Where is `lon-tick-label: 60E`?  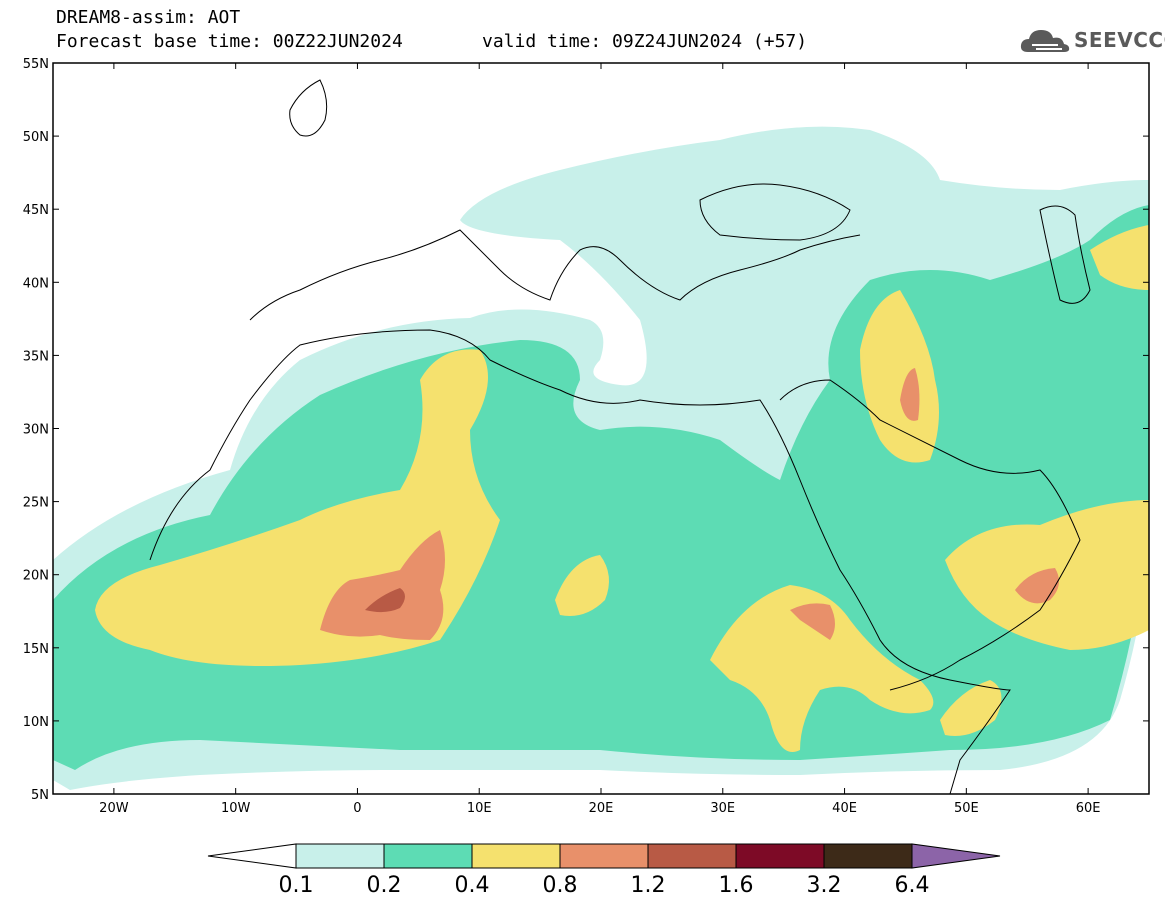
lon-tick-label: 60E is located at coordinates (1088, 808).